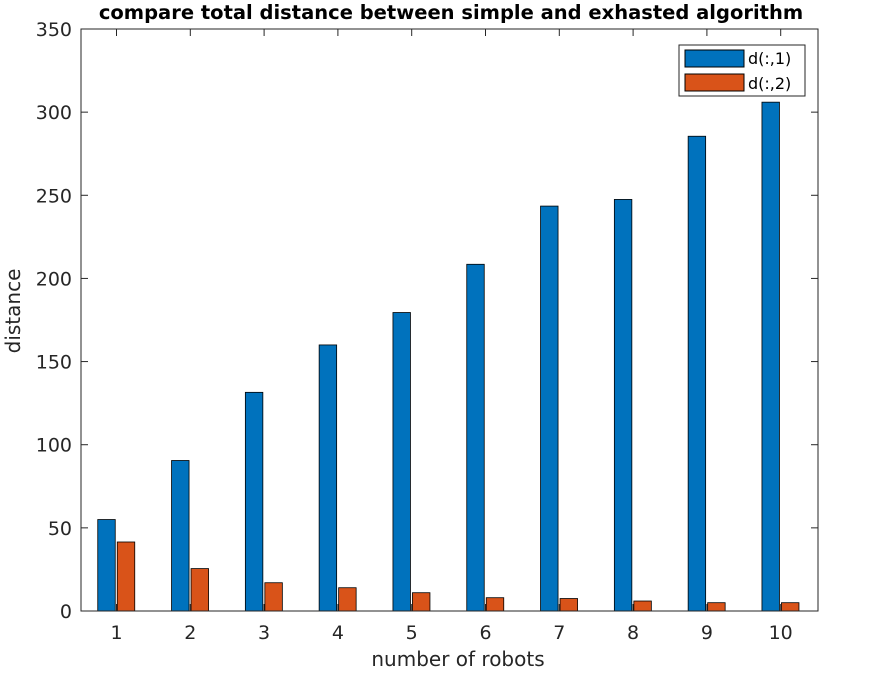  I want to click on y-tick-label: 100, so click(54, 446).